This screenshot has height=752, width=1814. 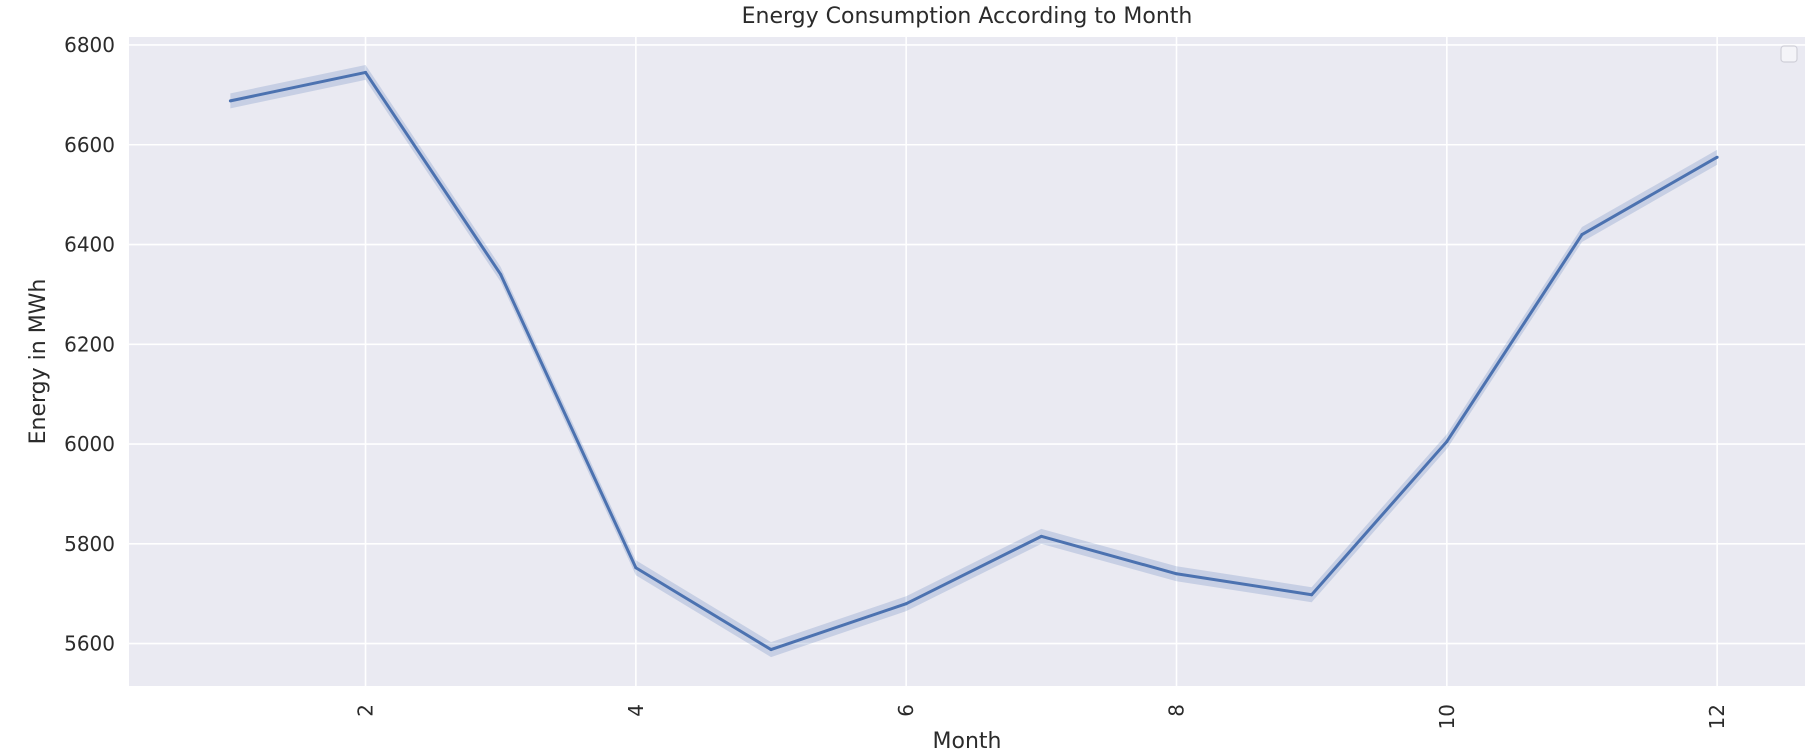 I want to click on y-tick-labels: 5600 5800 6000 6200 6400 6600 6800, so click(x=89, y=344).